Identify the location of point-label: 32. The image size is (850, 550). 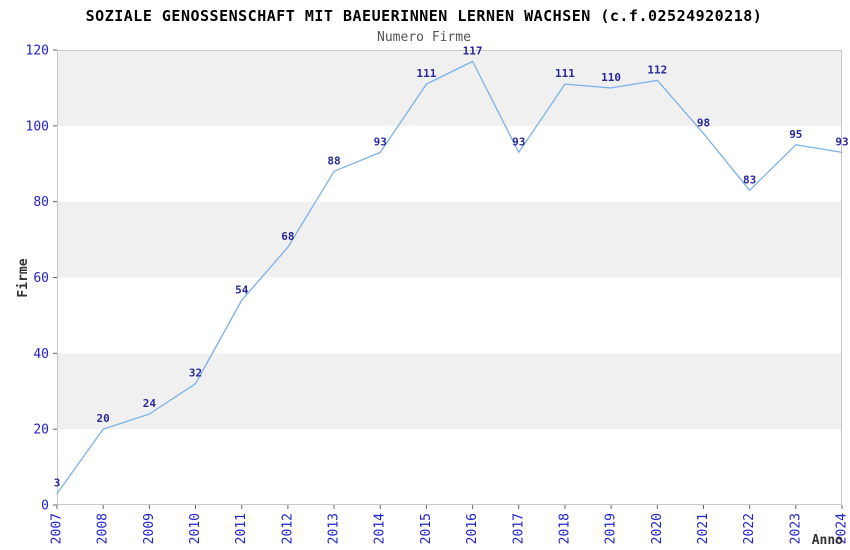
(195, 373).